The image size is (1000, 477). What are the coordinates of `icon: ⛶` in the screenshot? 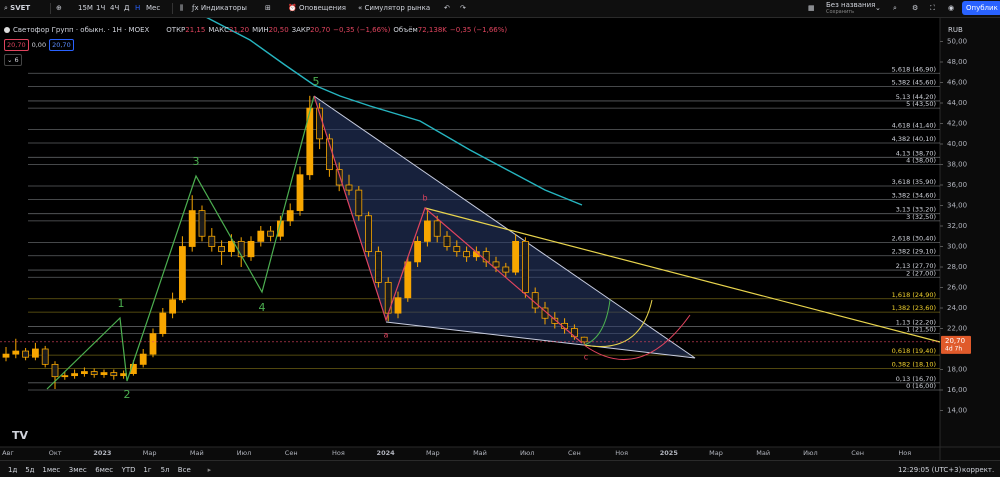 It's located at (932, 8).